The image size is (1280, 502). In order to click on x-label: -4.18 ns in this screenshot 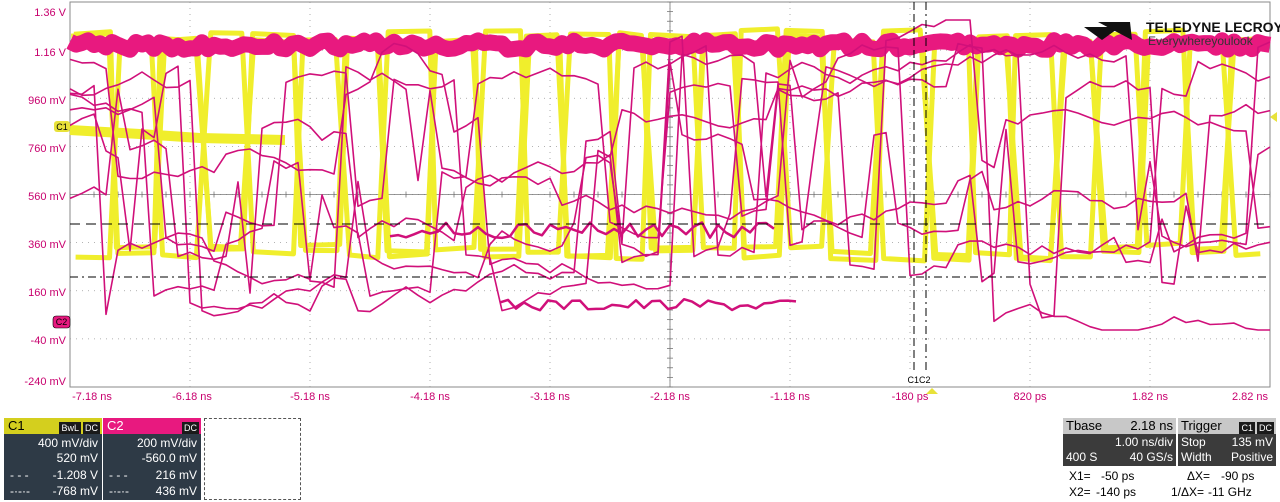, I will do `click(430, 397)`.